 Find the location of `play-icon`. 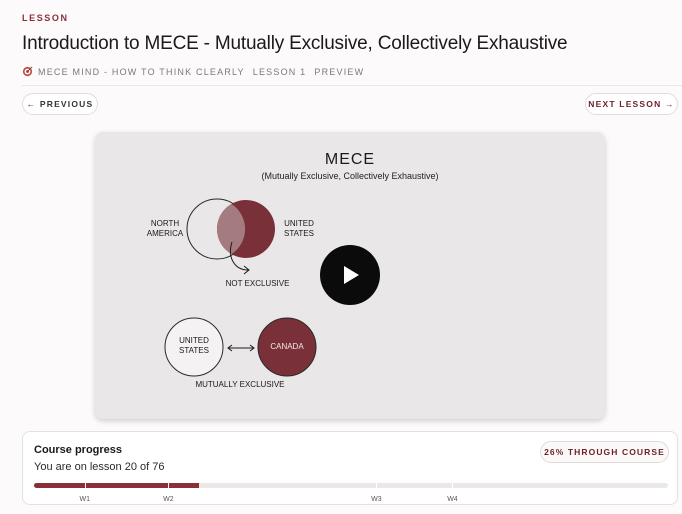

play-icon is located at coordinates (351, 275).